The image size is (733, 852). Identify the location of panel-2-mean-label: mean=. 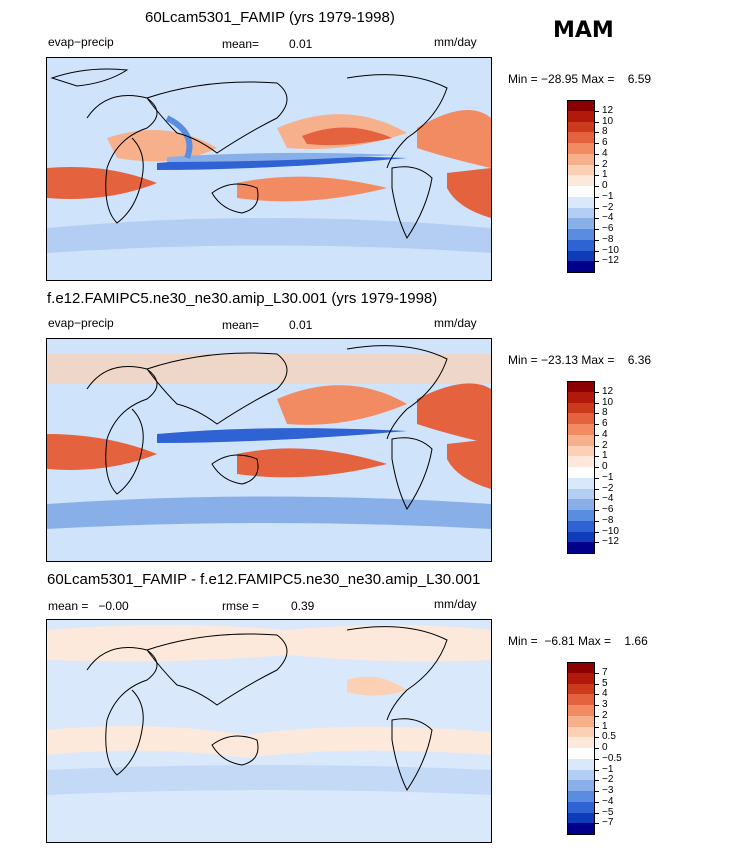
(241, 325).